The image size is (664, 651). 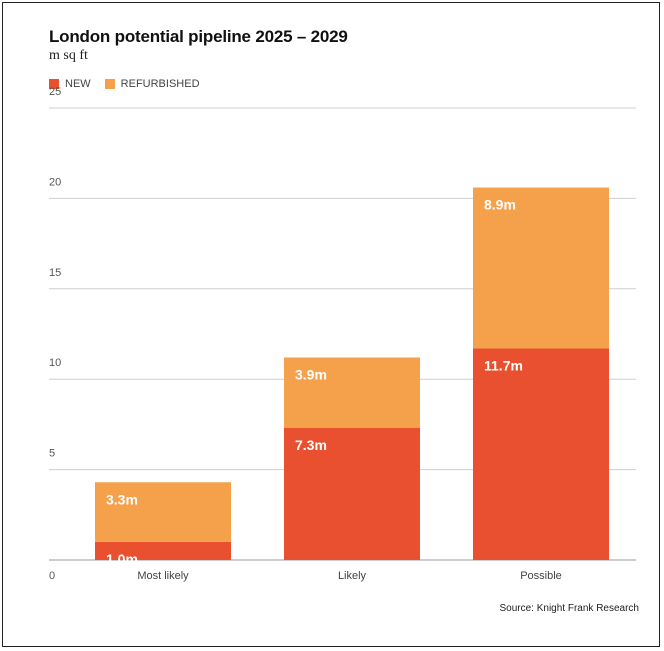 I want to click on legend-item-new: NEW, so click(x=70, y=84).